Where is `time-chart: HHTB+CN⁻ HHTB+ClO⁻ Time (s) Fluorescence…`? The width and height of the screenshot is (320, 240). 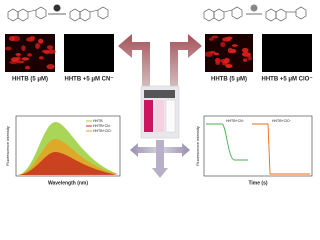
time-chart: HHTB+CN⁻ HHTB+ClO⁻ Time (s) Fluorescence… is located at coordinates (254, 150).